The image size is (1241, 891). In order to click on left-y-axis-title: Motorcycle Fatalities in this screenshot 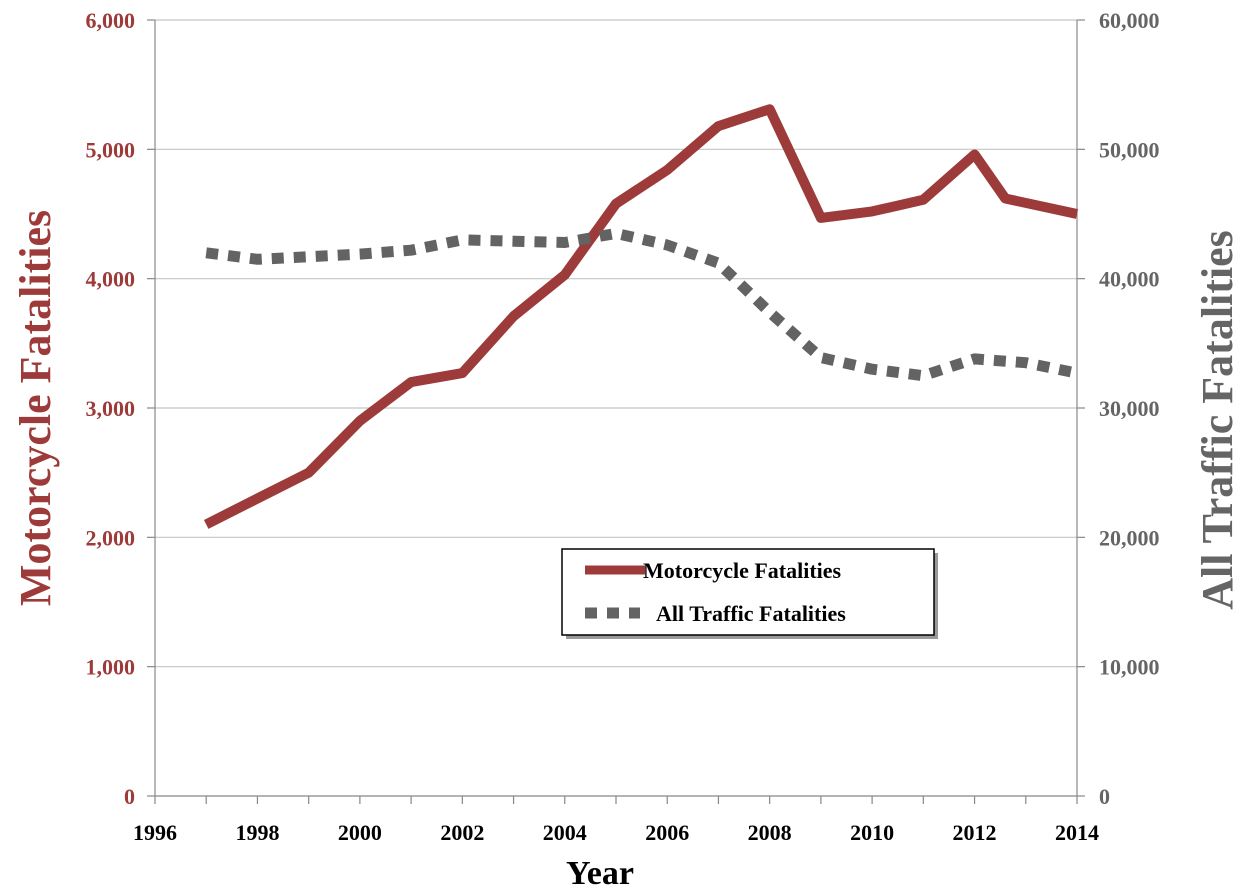, I will do `click(35, 408)`.